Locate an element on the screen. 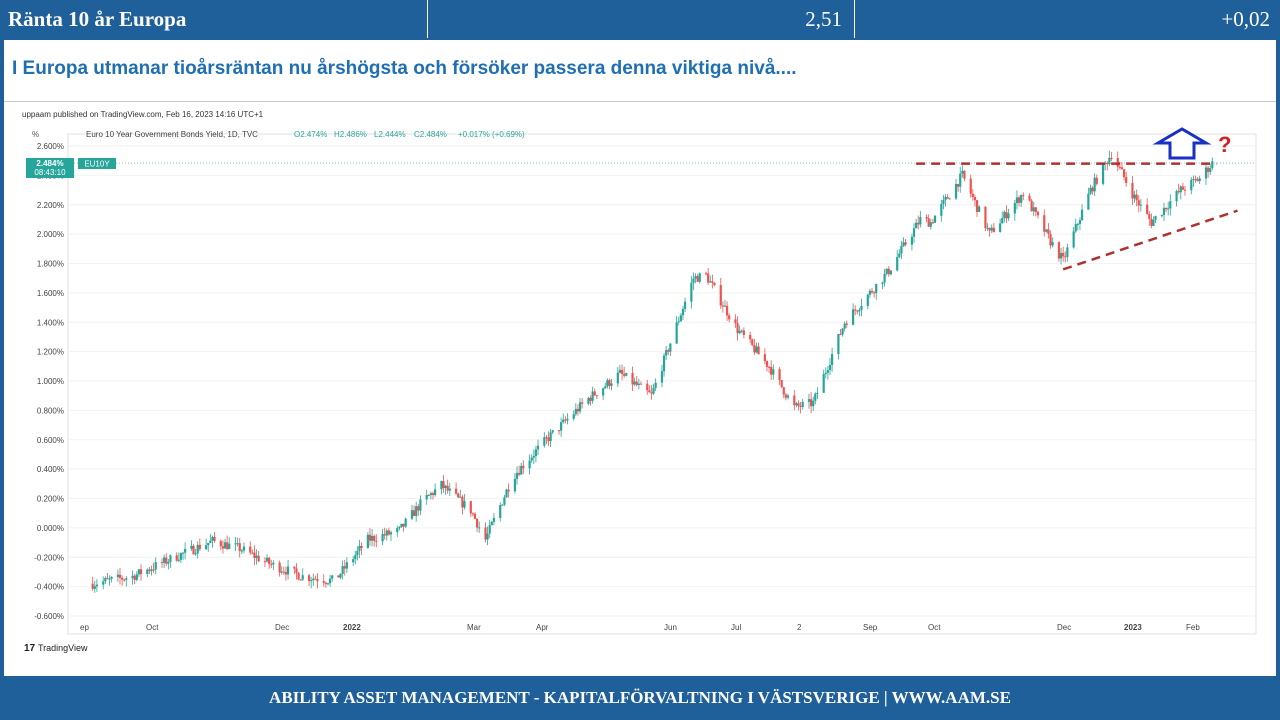  divider is located at coordinates (640, 101).